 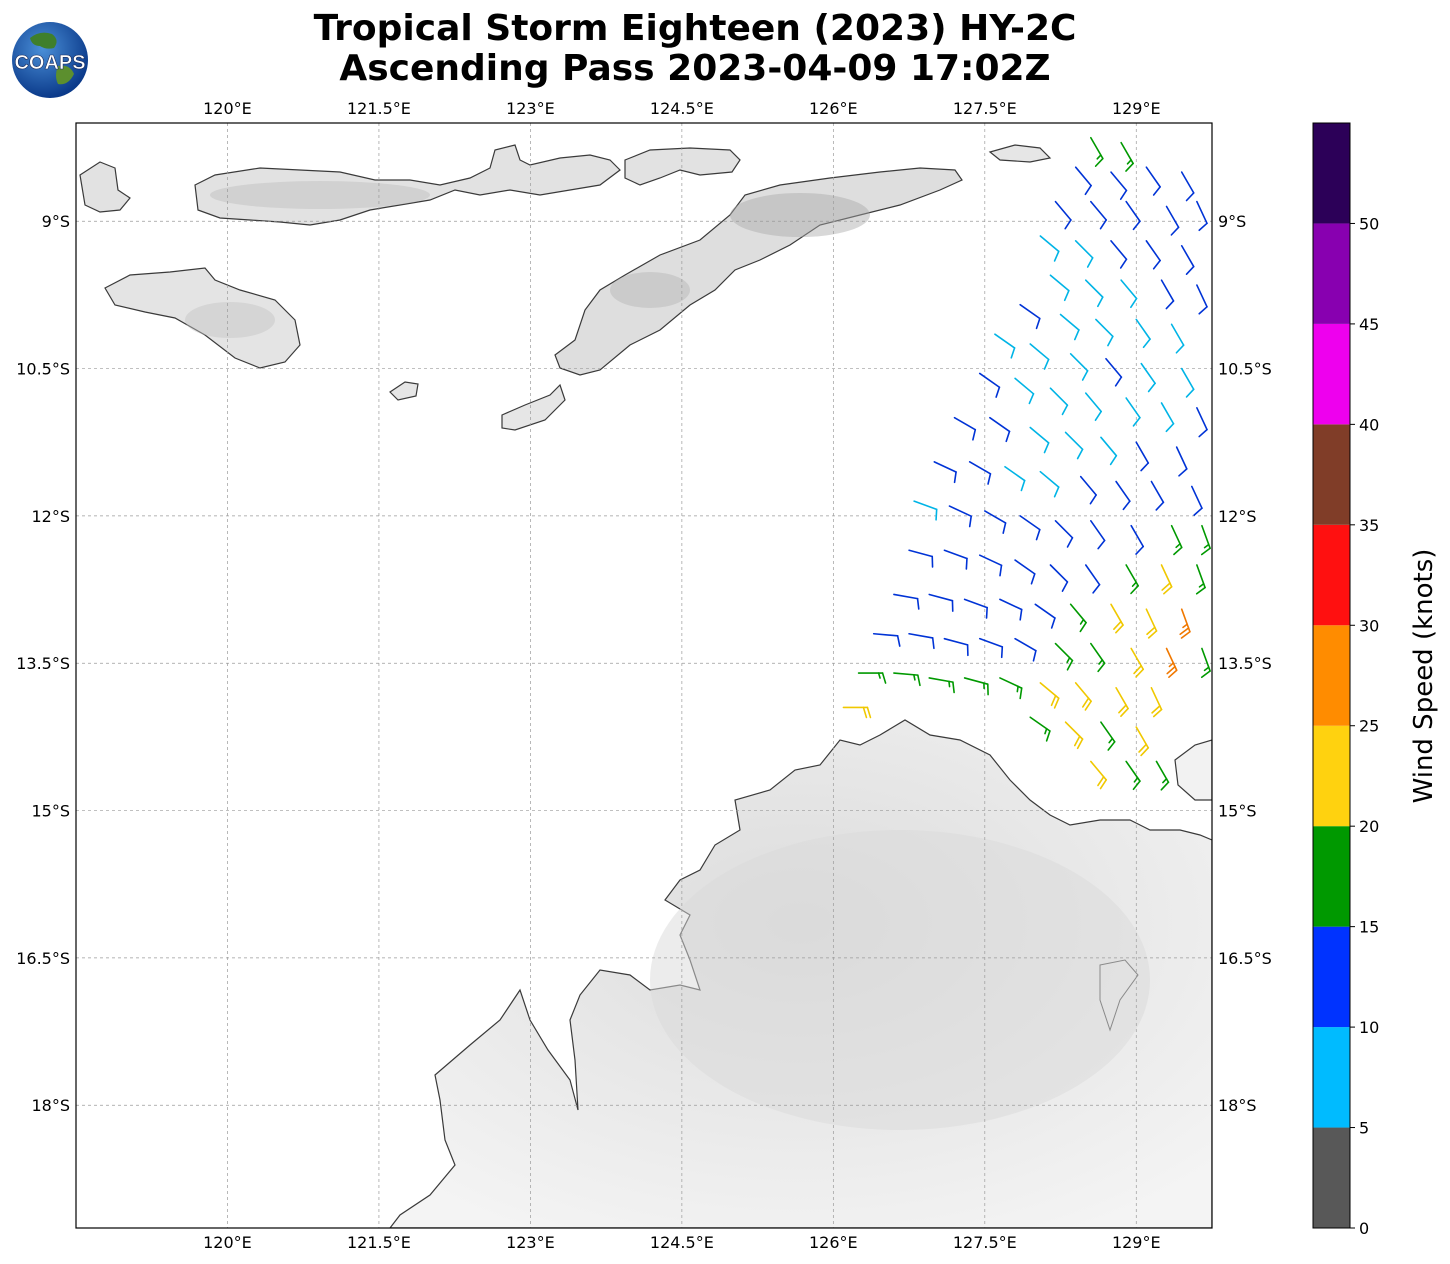 What do you see at coordinates (650, 290) in the screenshot?
I see `timor-west-shade` at bounding box center [650, 290].